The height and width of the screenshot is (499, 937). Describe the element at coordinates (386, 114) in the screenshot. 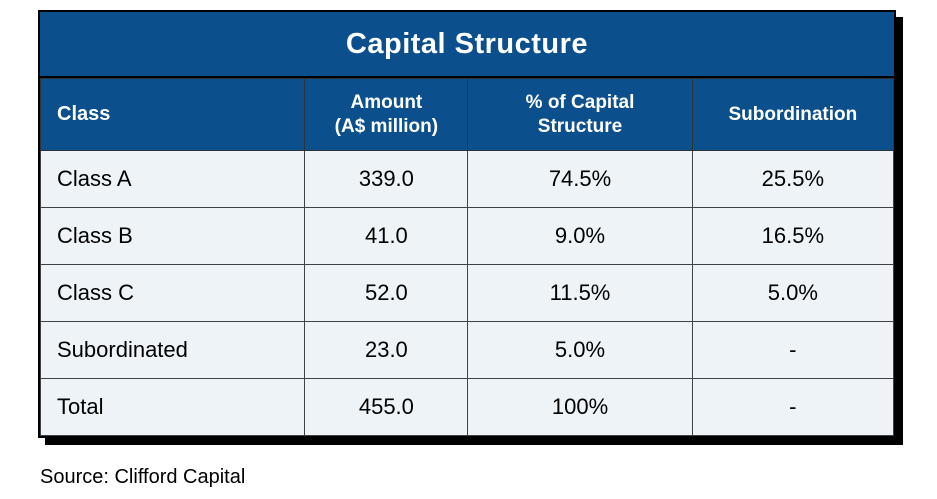

I see `column-header-amount: Amount (A$ million)` at that location.